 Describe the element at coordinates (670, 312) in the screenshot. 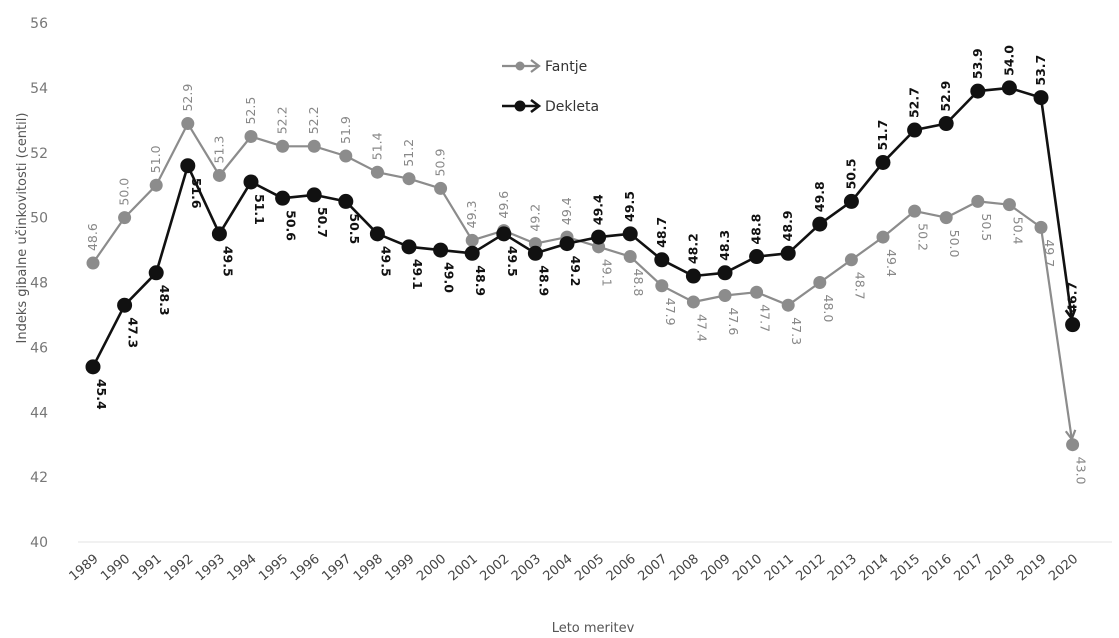

I see `data-label-fantje: 47.9` at that location.